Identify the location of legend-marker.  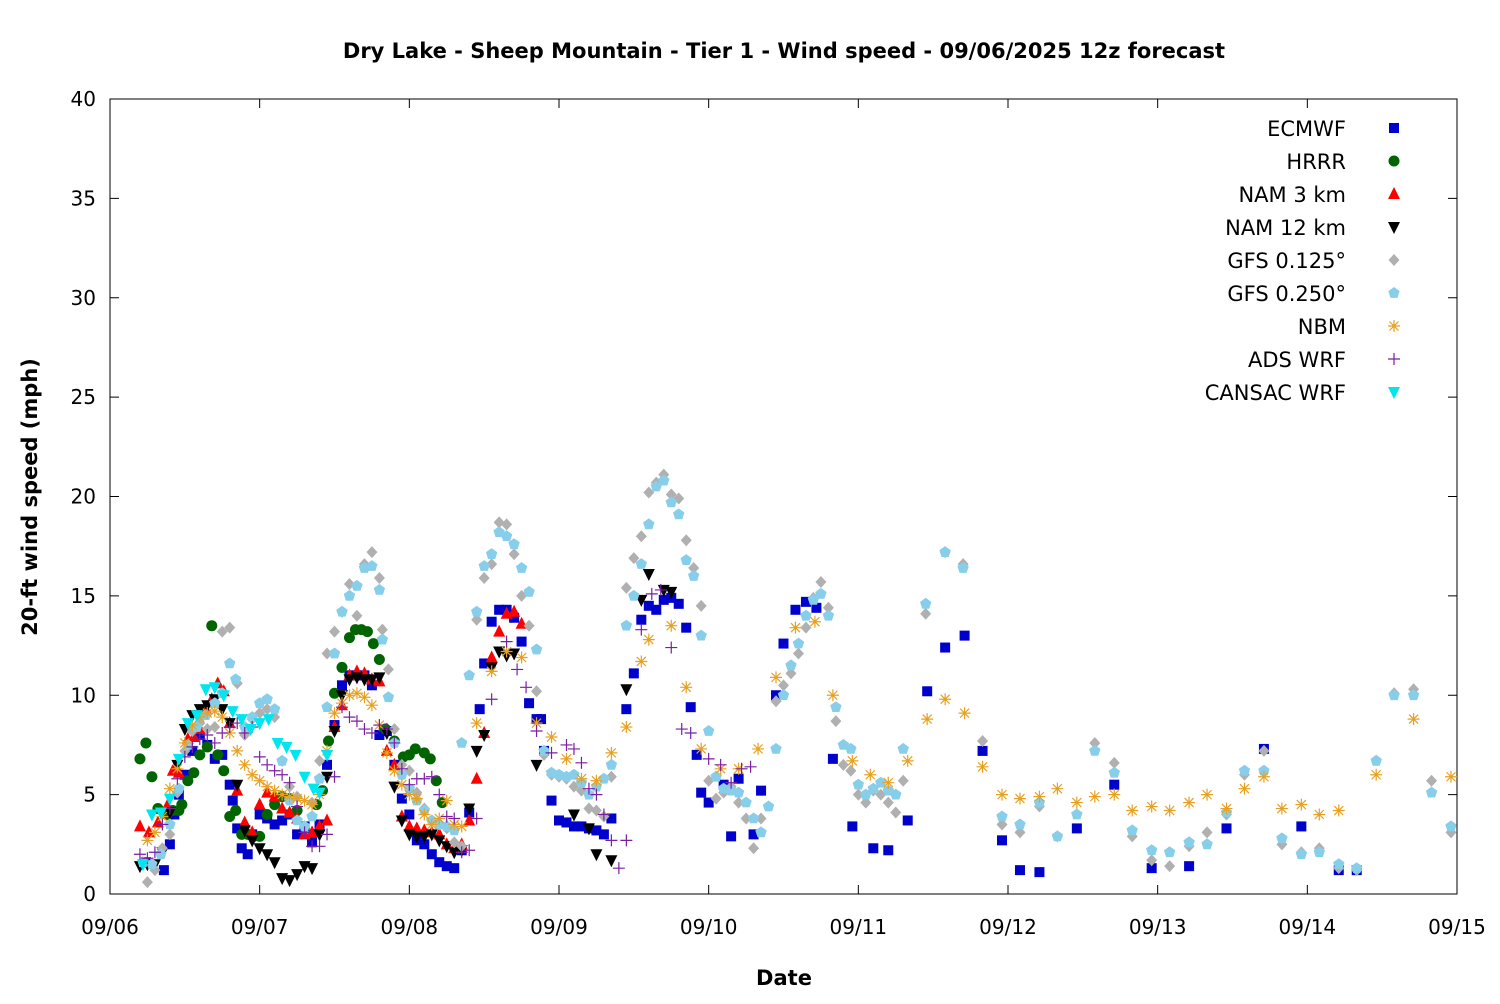
(1394, 193).